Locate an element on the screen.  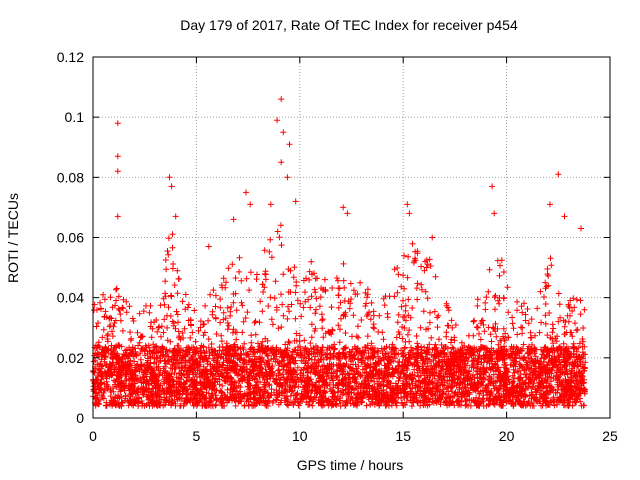
x-tick-label: 20 is located at coordinates (507, 436).